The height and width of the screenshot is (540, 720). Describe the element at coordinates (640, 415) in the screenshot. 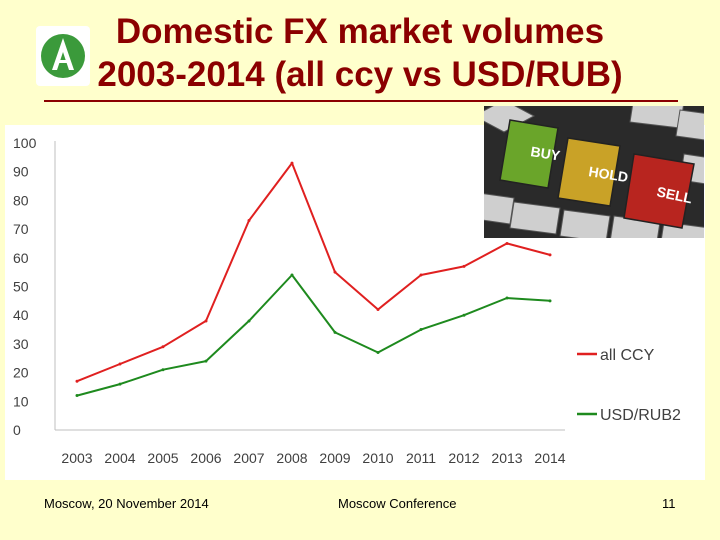

I see `legend-label: USD/RUB2` at that location.